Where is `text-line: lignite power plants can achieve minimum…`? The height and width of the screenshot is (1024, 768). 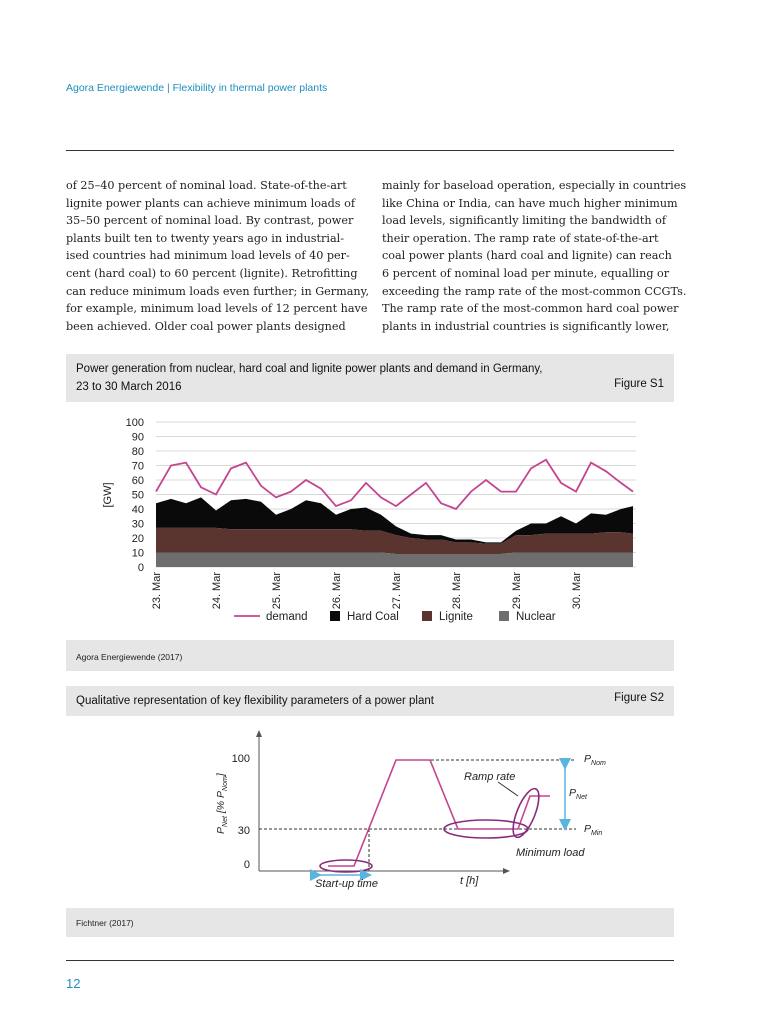 text-line: lignite power plants can achieve minimum… is located at coordinates (210, 203).